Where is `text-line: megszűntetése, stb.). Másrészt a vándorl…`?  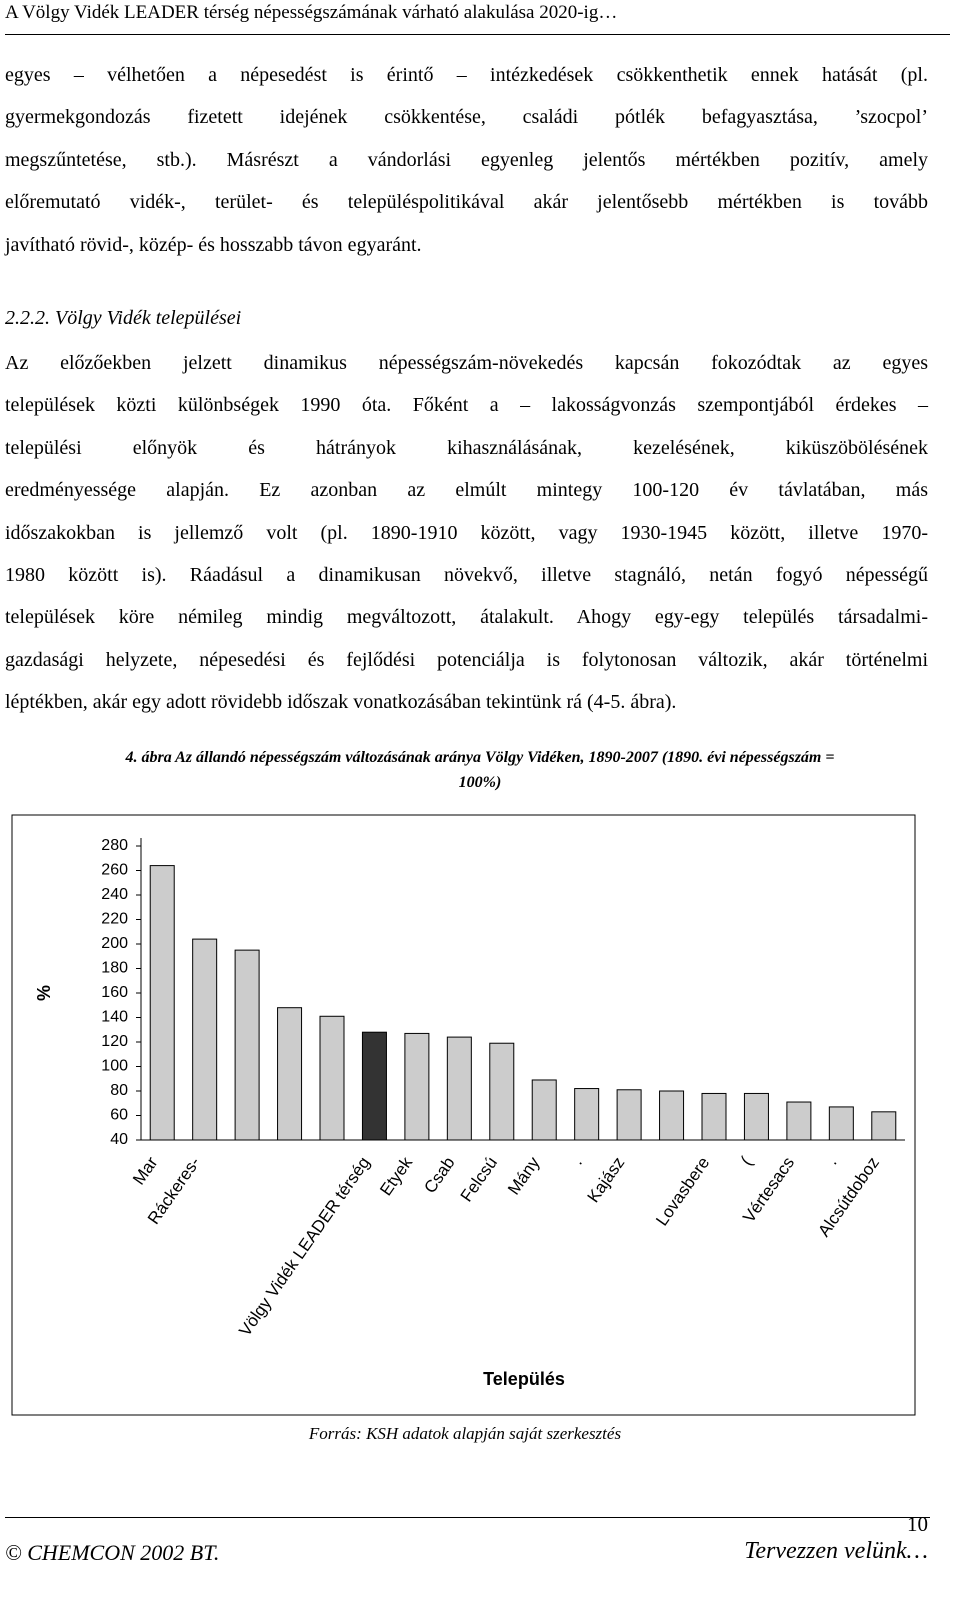 text-line: megszűntetése, stb.). Másrészt a vándorl… is located at coordinates (466, 159).